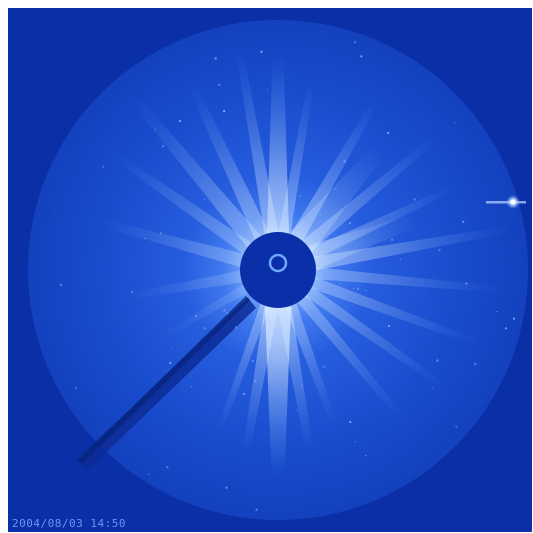 The image size is (533, 533). I want to click on bright-star, so click(506, 202).